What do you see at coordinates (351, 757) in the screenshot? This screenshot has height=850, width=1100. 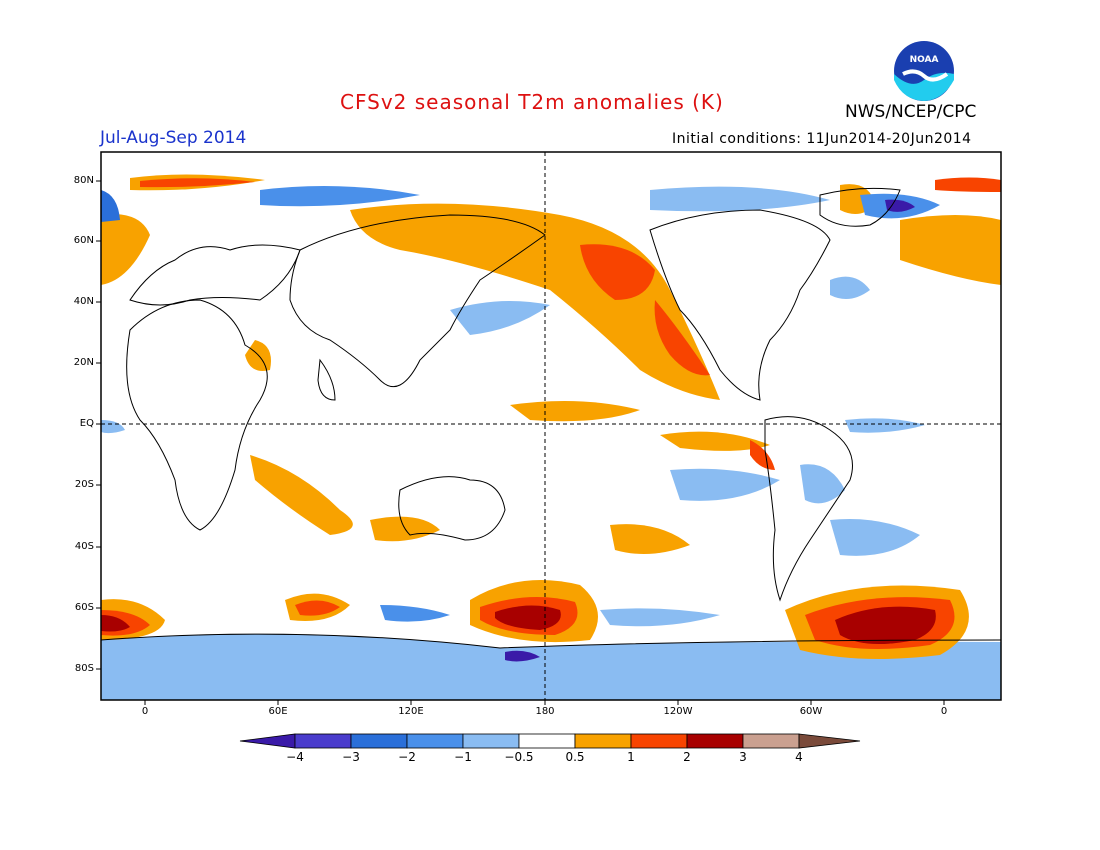 I see `colorbar-label: −3` at bounding box center [351, 757].